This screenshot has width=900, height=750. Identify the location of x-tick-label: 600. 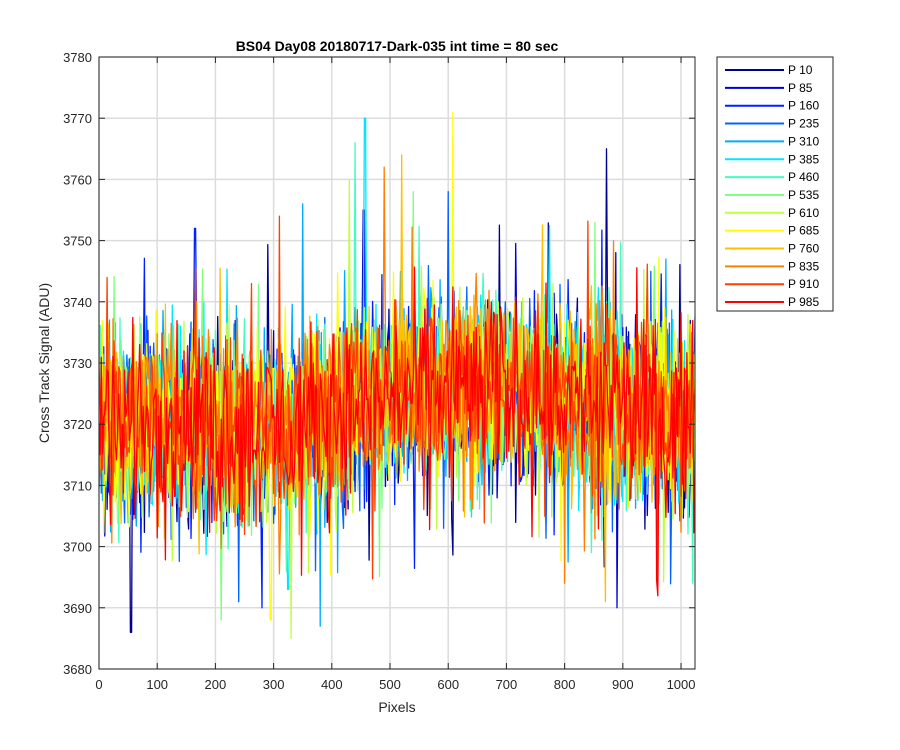
(448, 684).